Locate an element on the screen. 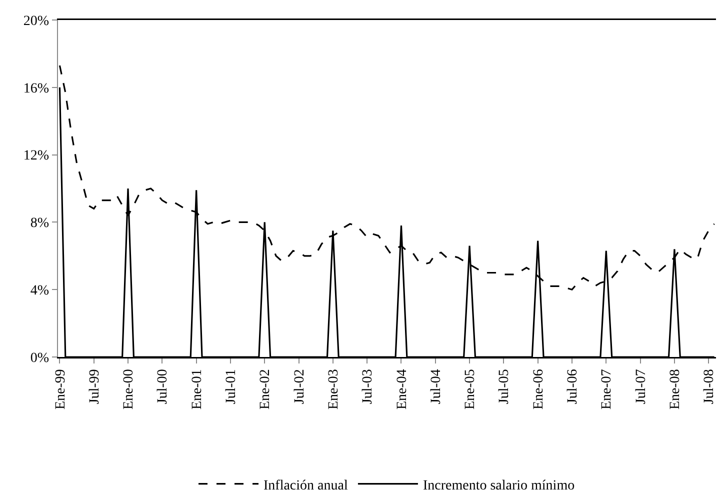  x-tick-label: Jul-05 is located at coordinates (504, 386).